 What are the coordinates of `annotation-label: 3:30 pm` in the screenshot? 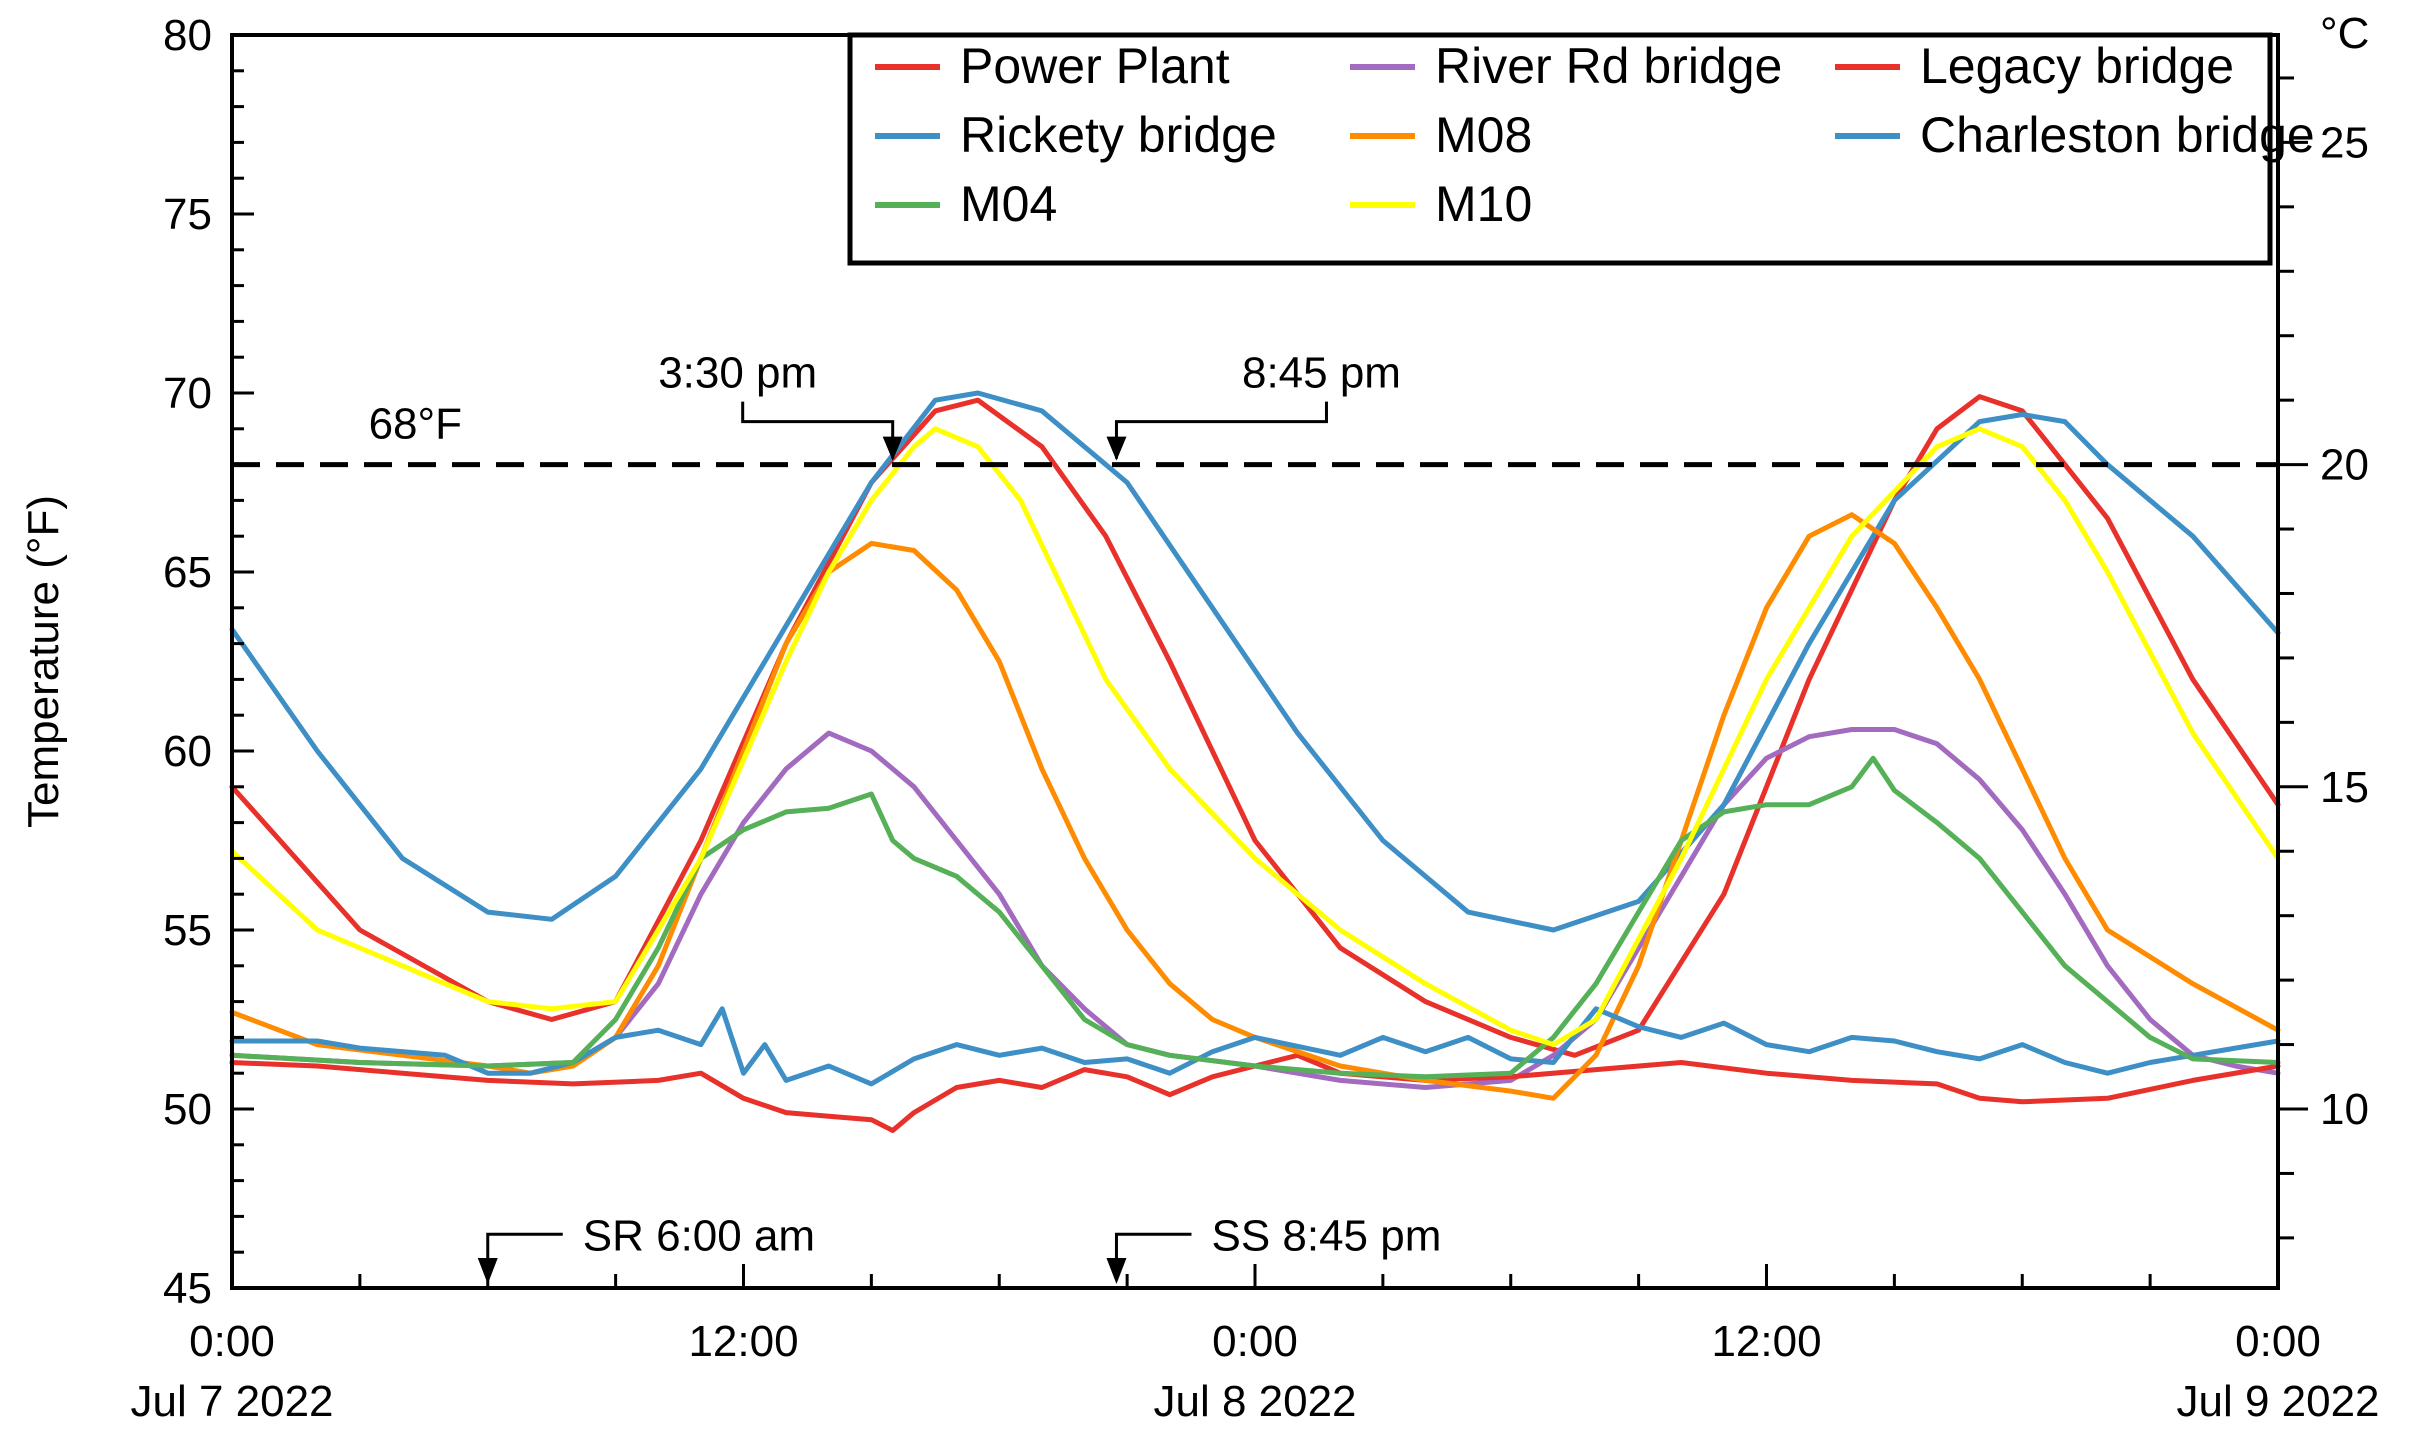 It's located at (737, 373).